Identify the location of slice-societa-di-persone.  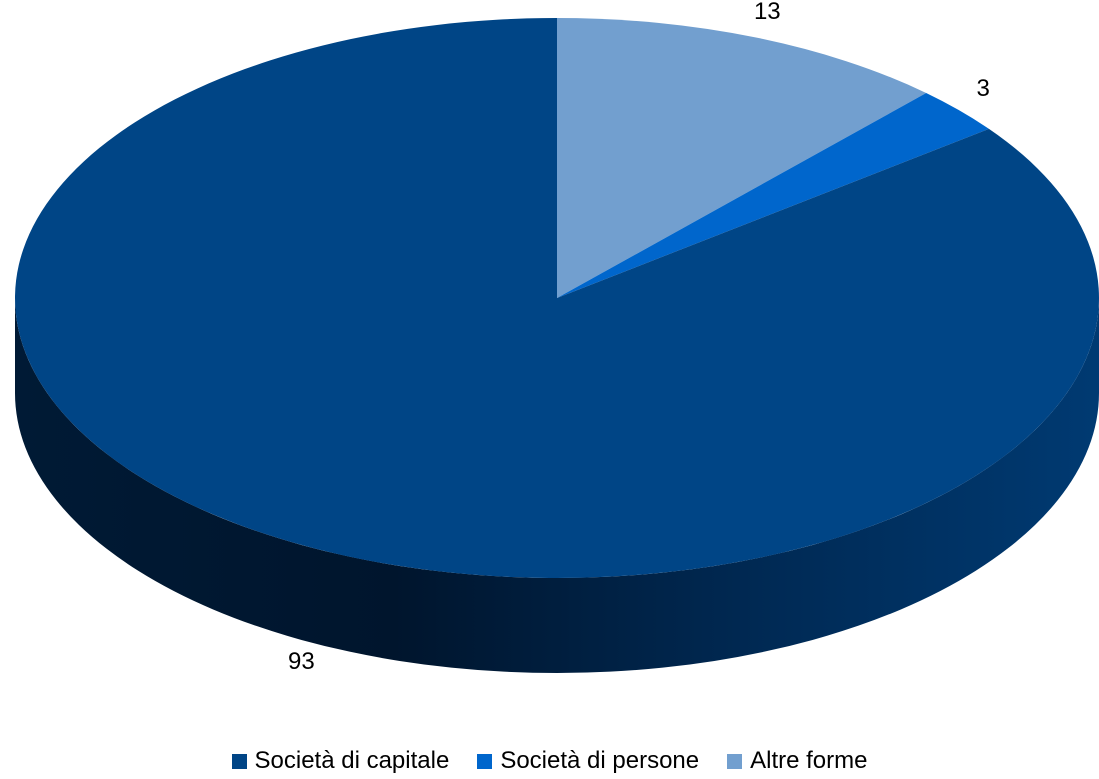
(773, 196).